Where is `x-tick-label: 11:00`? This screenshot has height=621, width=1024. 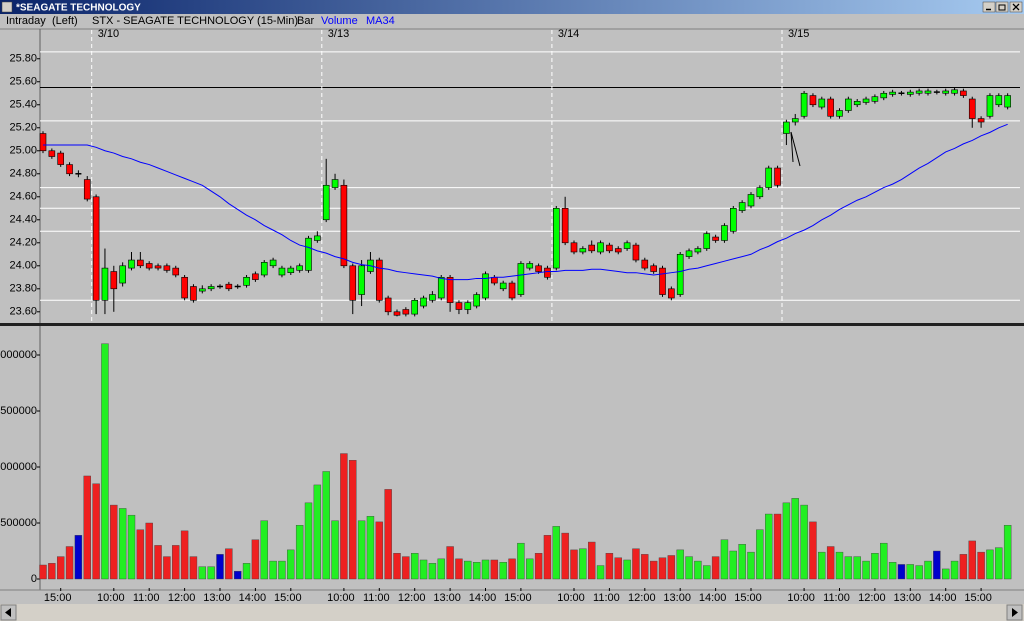 x-tick-label: 11:00 is located at coordinates (146, 598).